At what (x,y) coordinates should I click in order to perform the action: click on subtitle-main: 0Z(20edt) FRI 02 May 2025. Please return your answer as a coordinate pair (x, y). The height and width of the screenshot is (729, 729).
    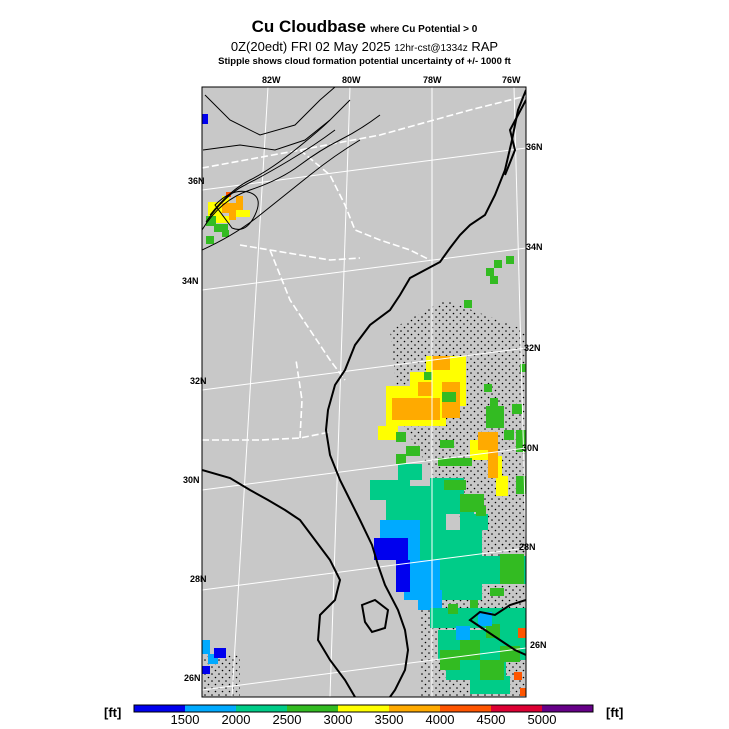
    Looking at the image, I should click on (310, 46).